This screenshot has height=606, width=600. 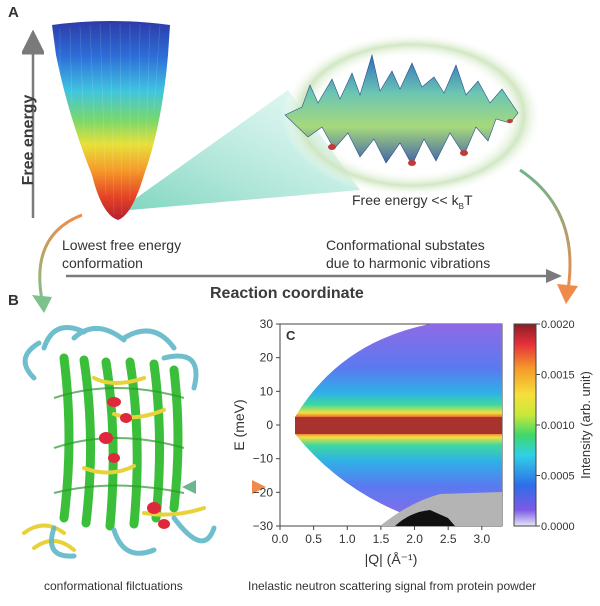 I want to click on colorbar-tick-label: 0.0010, so click(x=558, y=426).